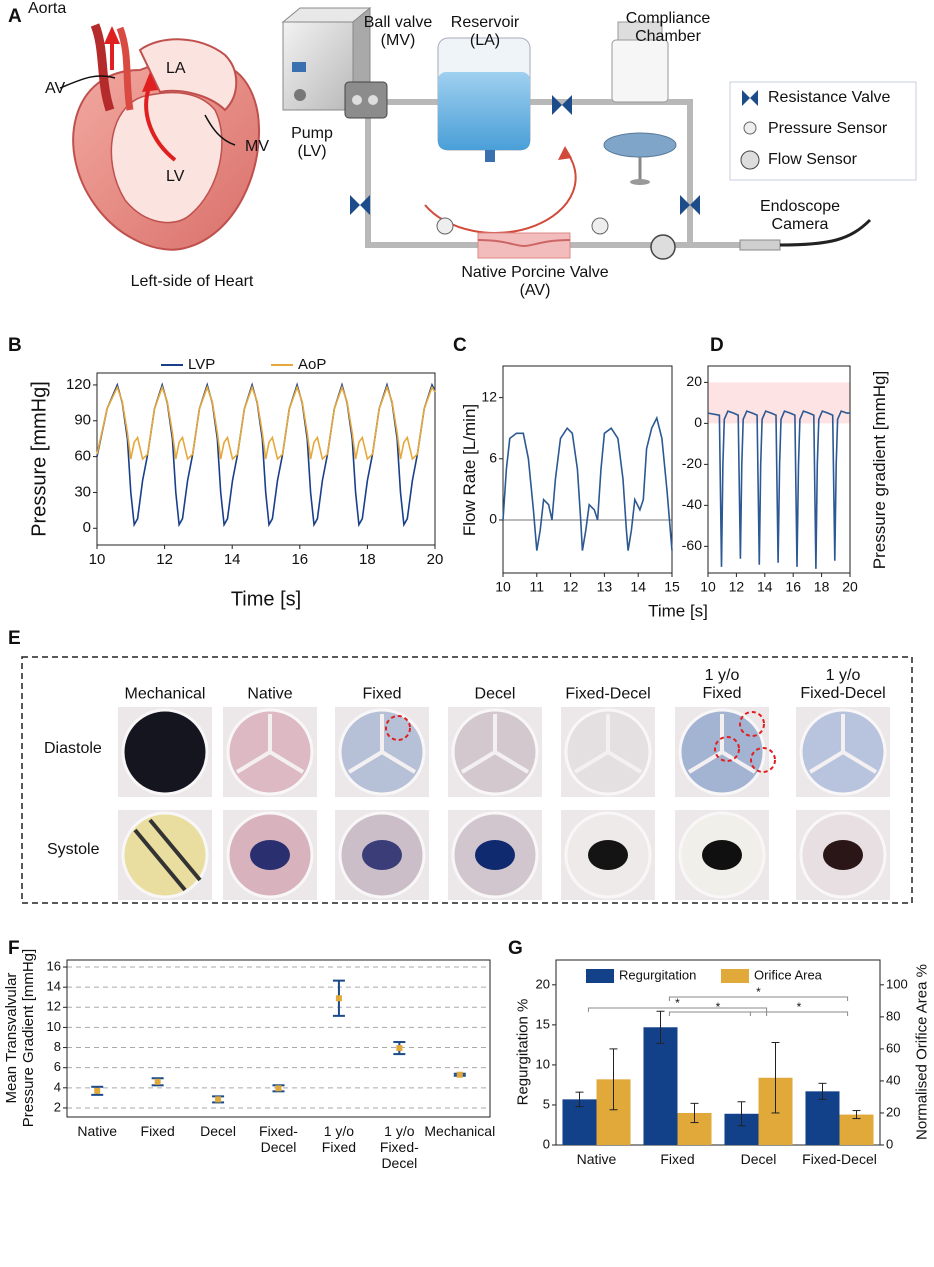 The height and width of the screenshot is (1267, 934). I want to click on x-tick-label: Fixed-Decel, so click(839, 1159).